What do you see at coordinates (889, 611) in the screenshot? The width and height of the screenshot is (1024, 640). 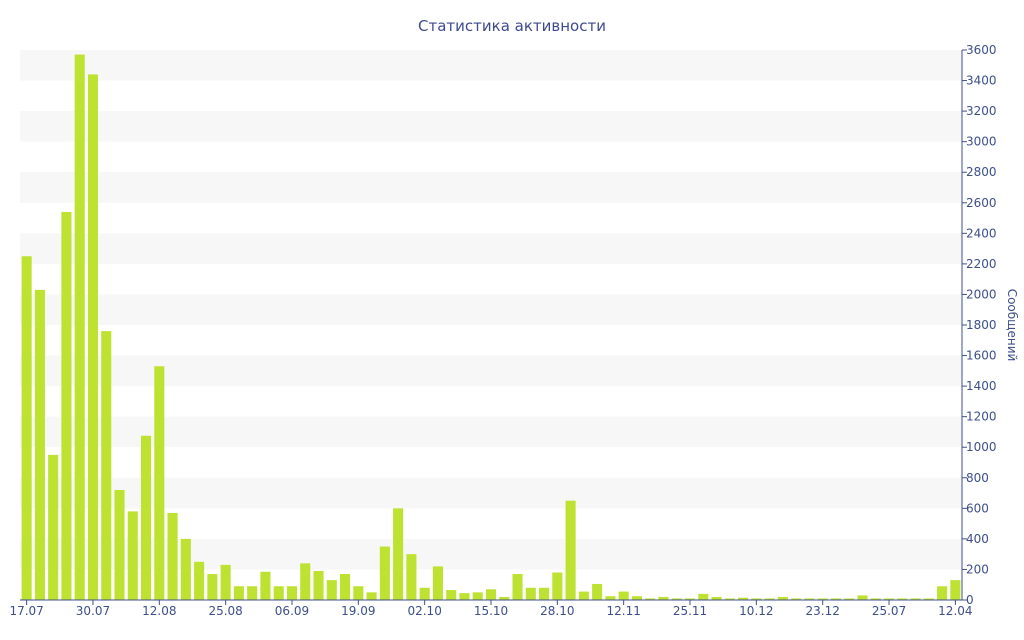 I see `x-tick-label: 25.07` at bounding box center [889, 611].